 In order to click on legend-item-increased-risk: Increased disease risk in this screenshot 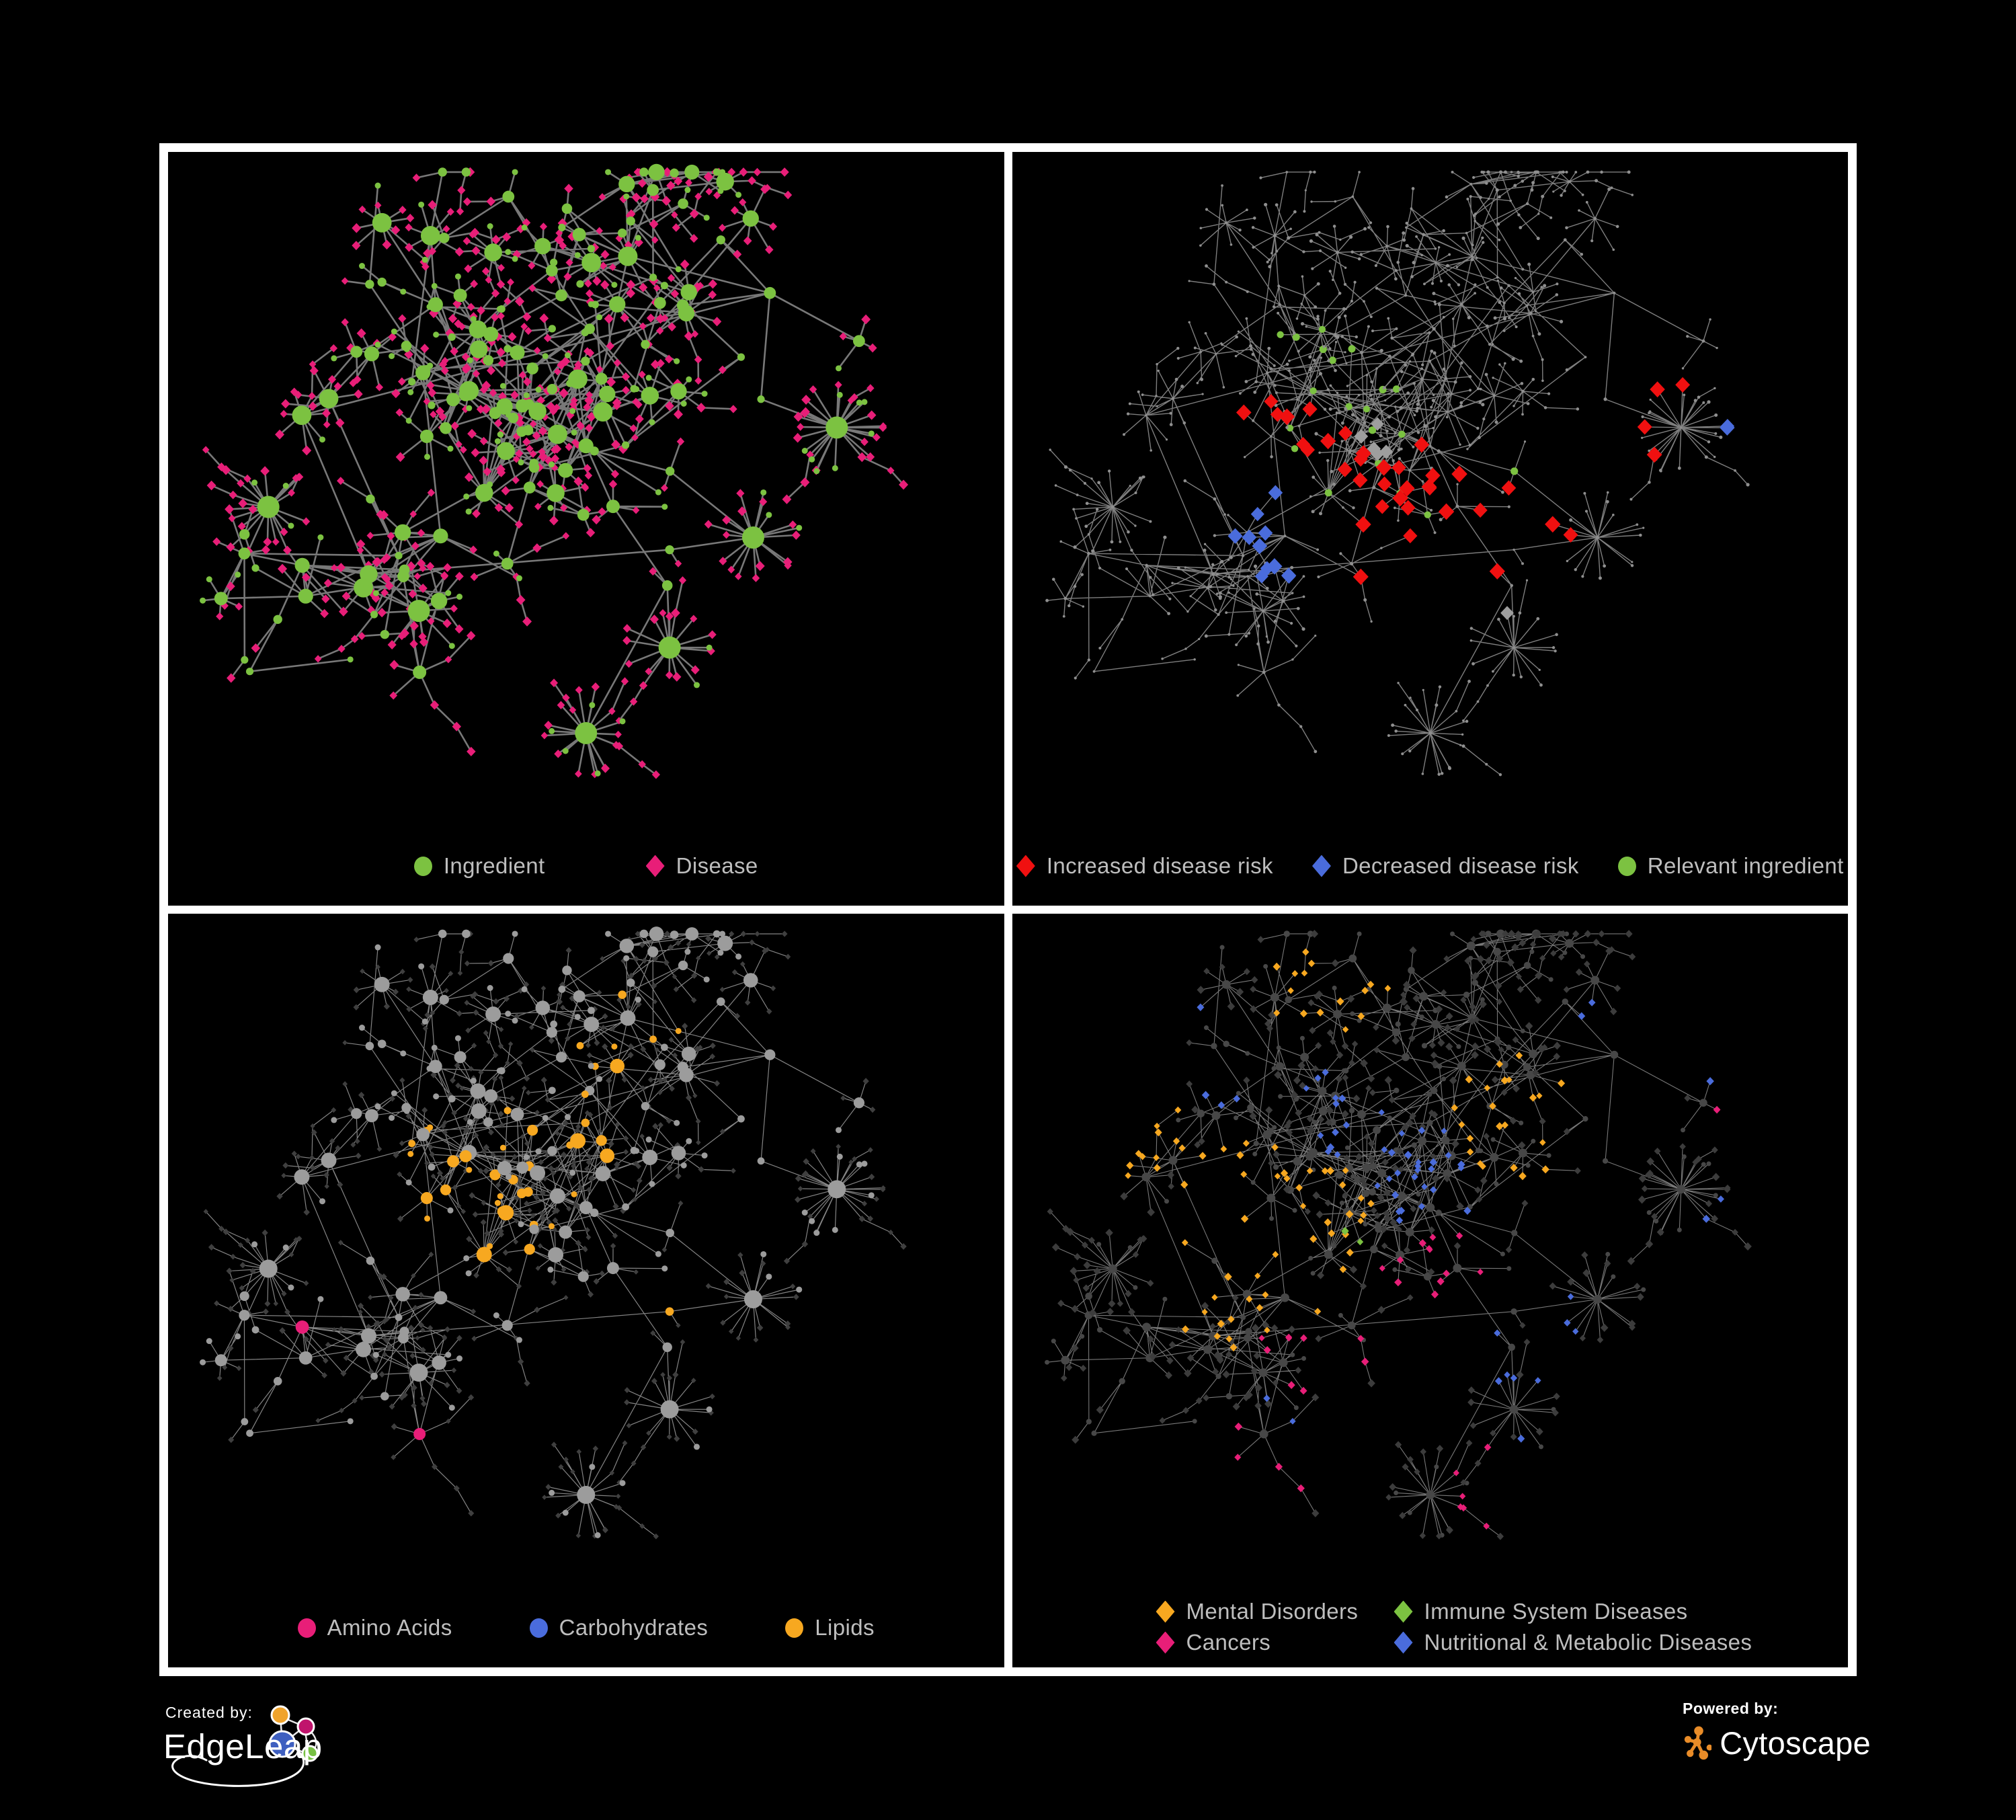, I will do `click(1144, 866)`.